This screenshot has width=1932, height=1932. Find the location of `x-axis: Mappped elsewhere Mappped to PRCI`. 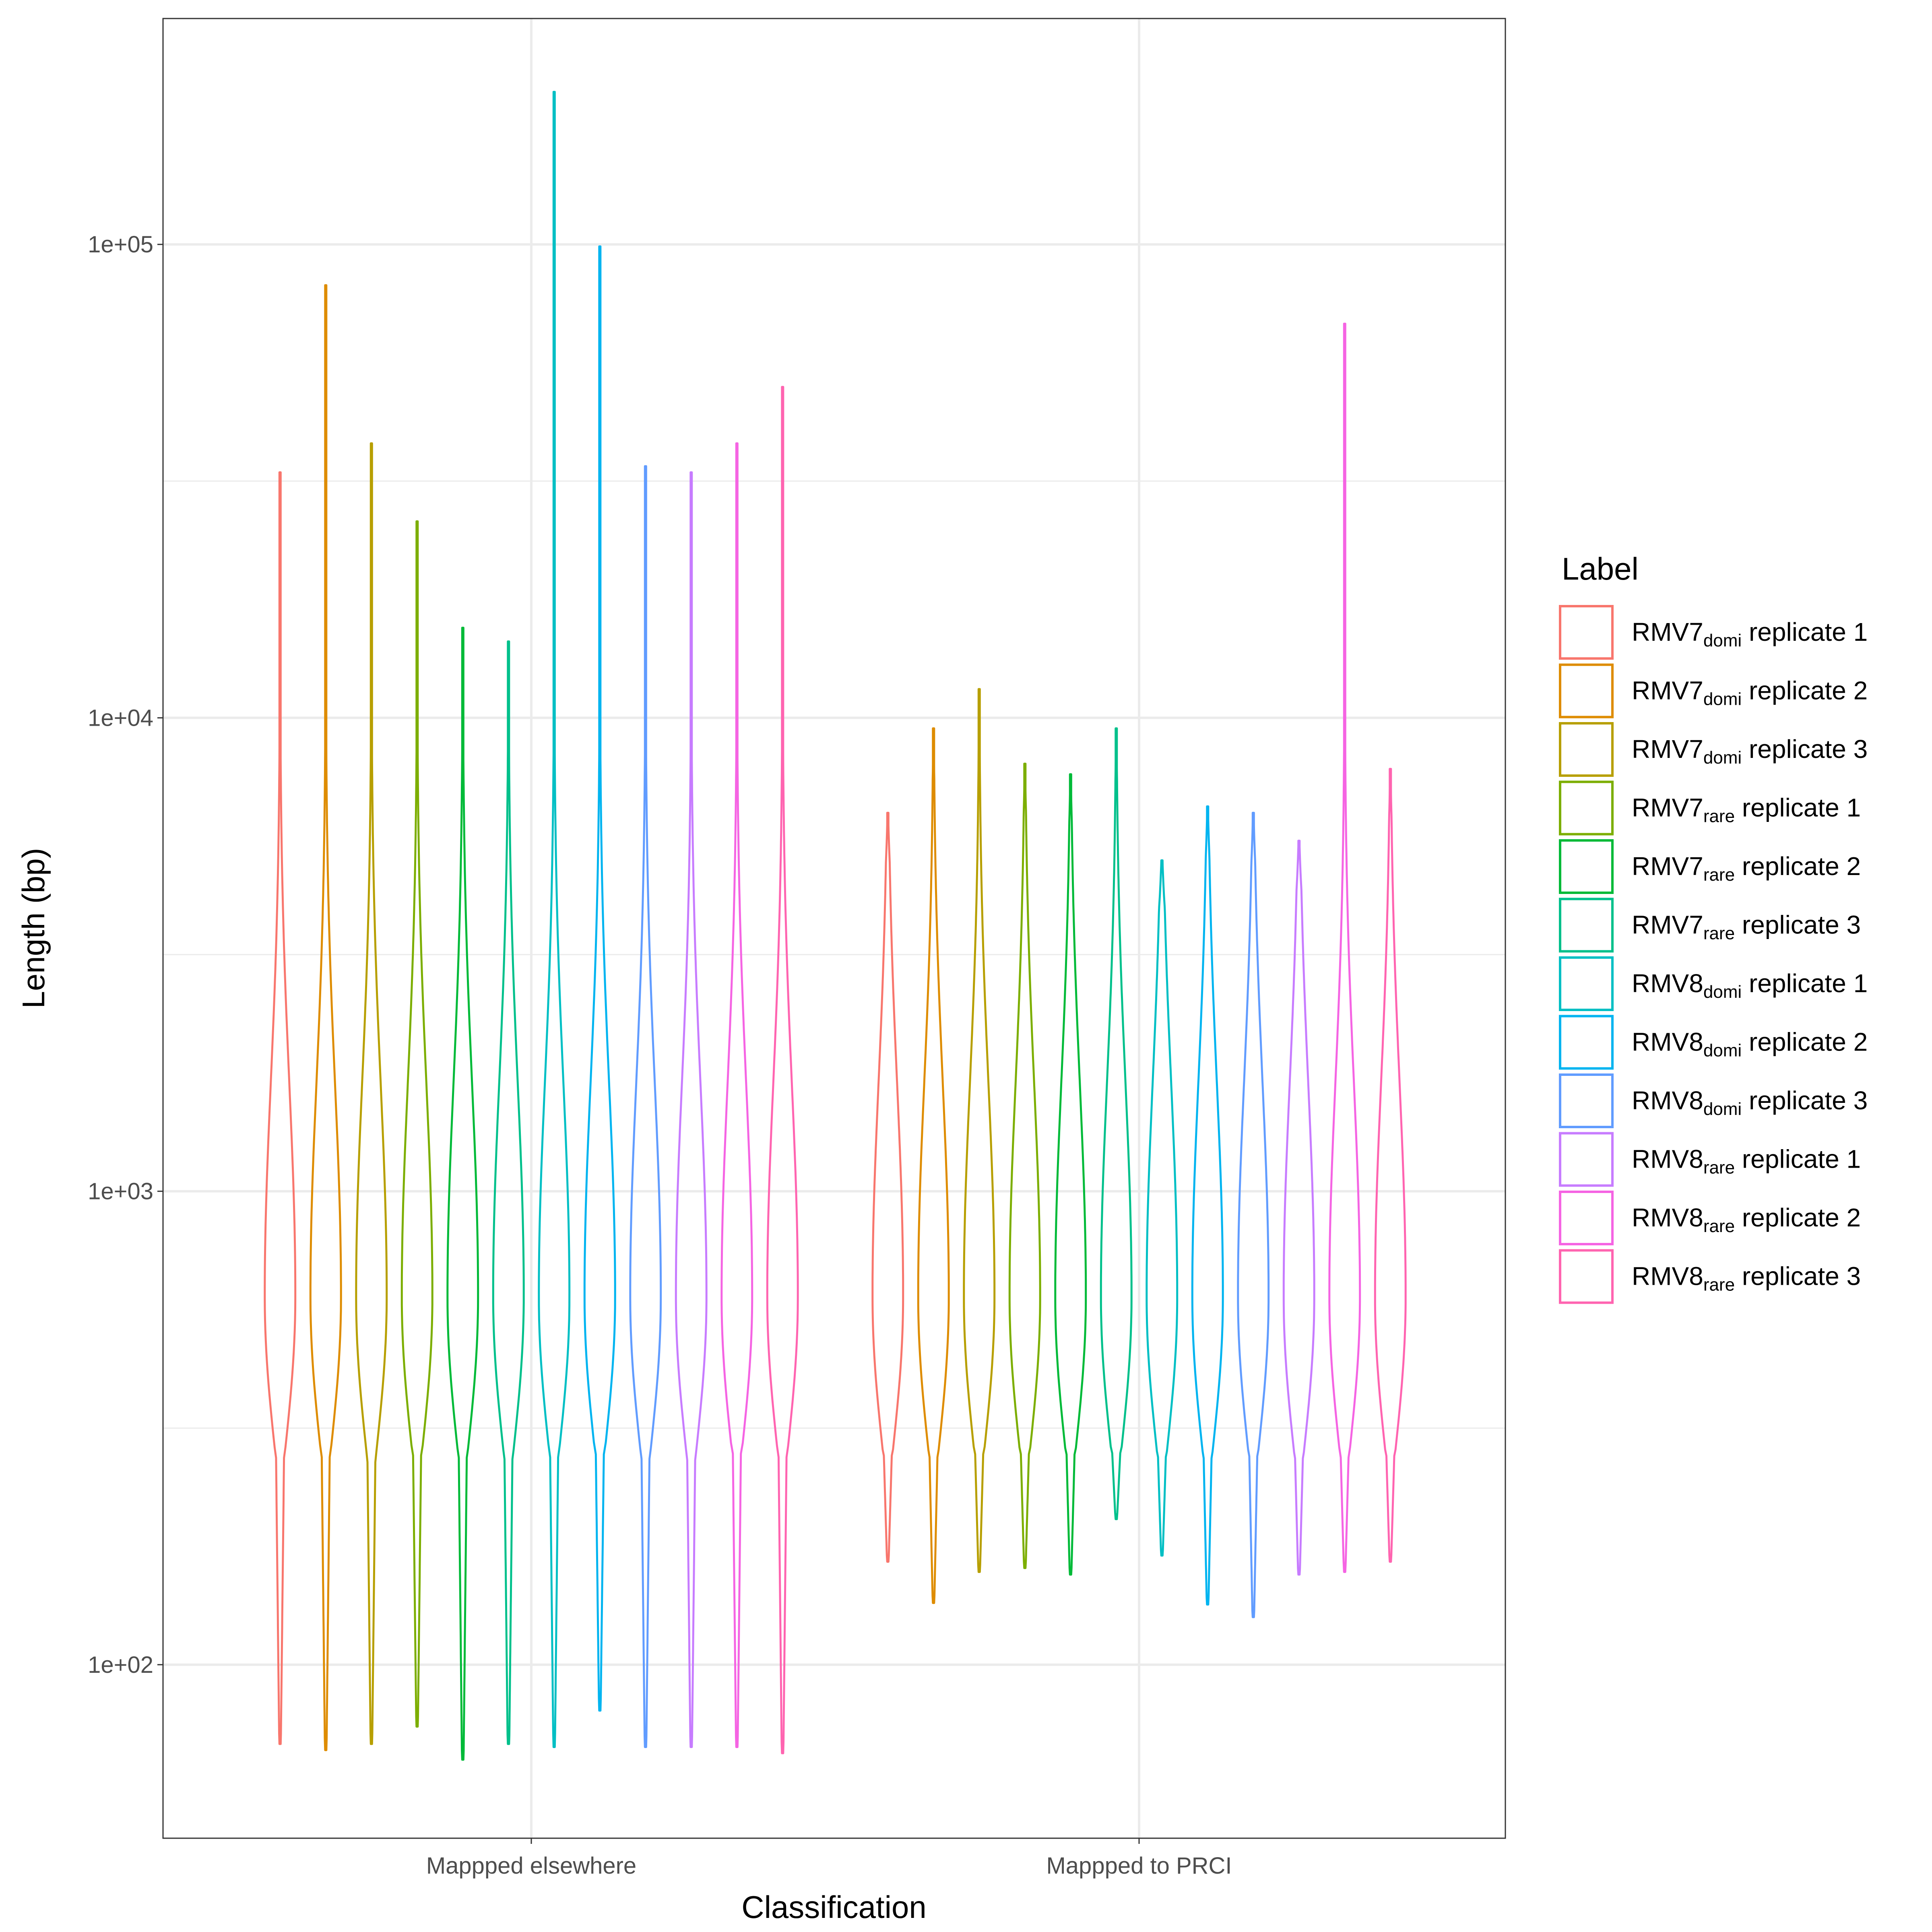

x-axis: Mappped elsewhere Mappped to PRCI is located at coordinates (829, 1858).